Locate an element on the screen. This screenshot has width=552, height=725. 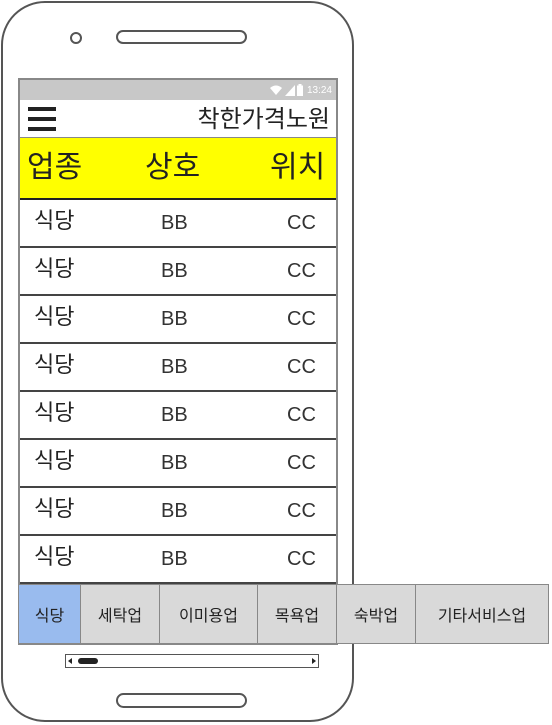
category-tab-bar: 식당 세탁업 이미용업 목욕업 숙박업 기타서비스업 is located at coordinates (283, 614).